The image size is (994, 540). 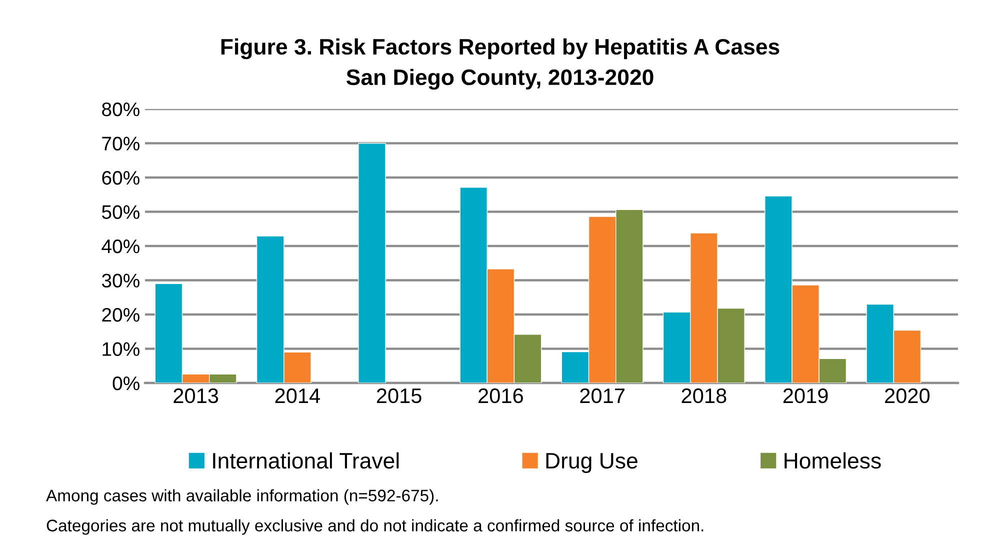 What do you see at coordinates (805, 396) in the screenshot?
I see `x-tick-label: 2019` at bounding box center [805, 396].